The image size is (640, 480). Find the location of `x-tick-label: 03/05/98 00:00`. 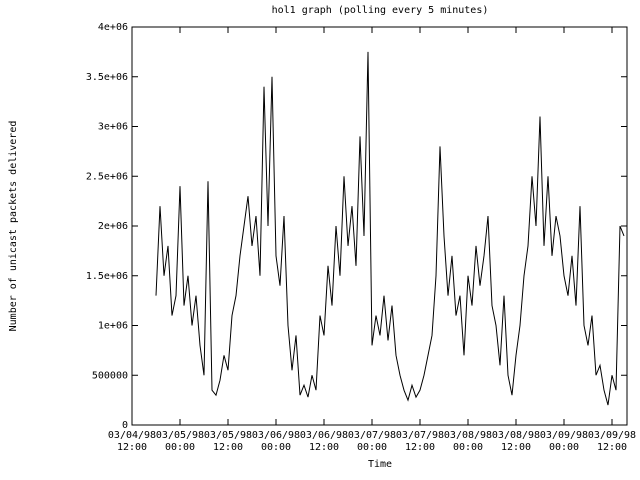

x-tick-label: 03/05/98 00:00 is located at coordinates (180, 441).